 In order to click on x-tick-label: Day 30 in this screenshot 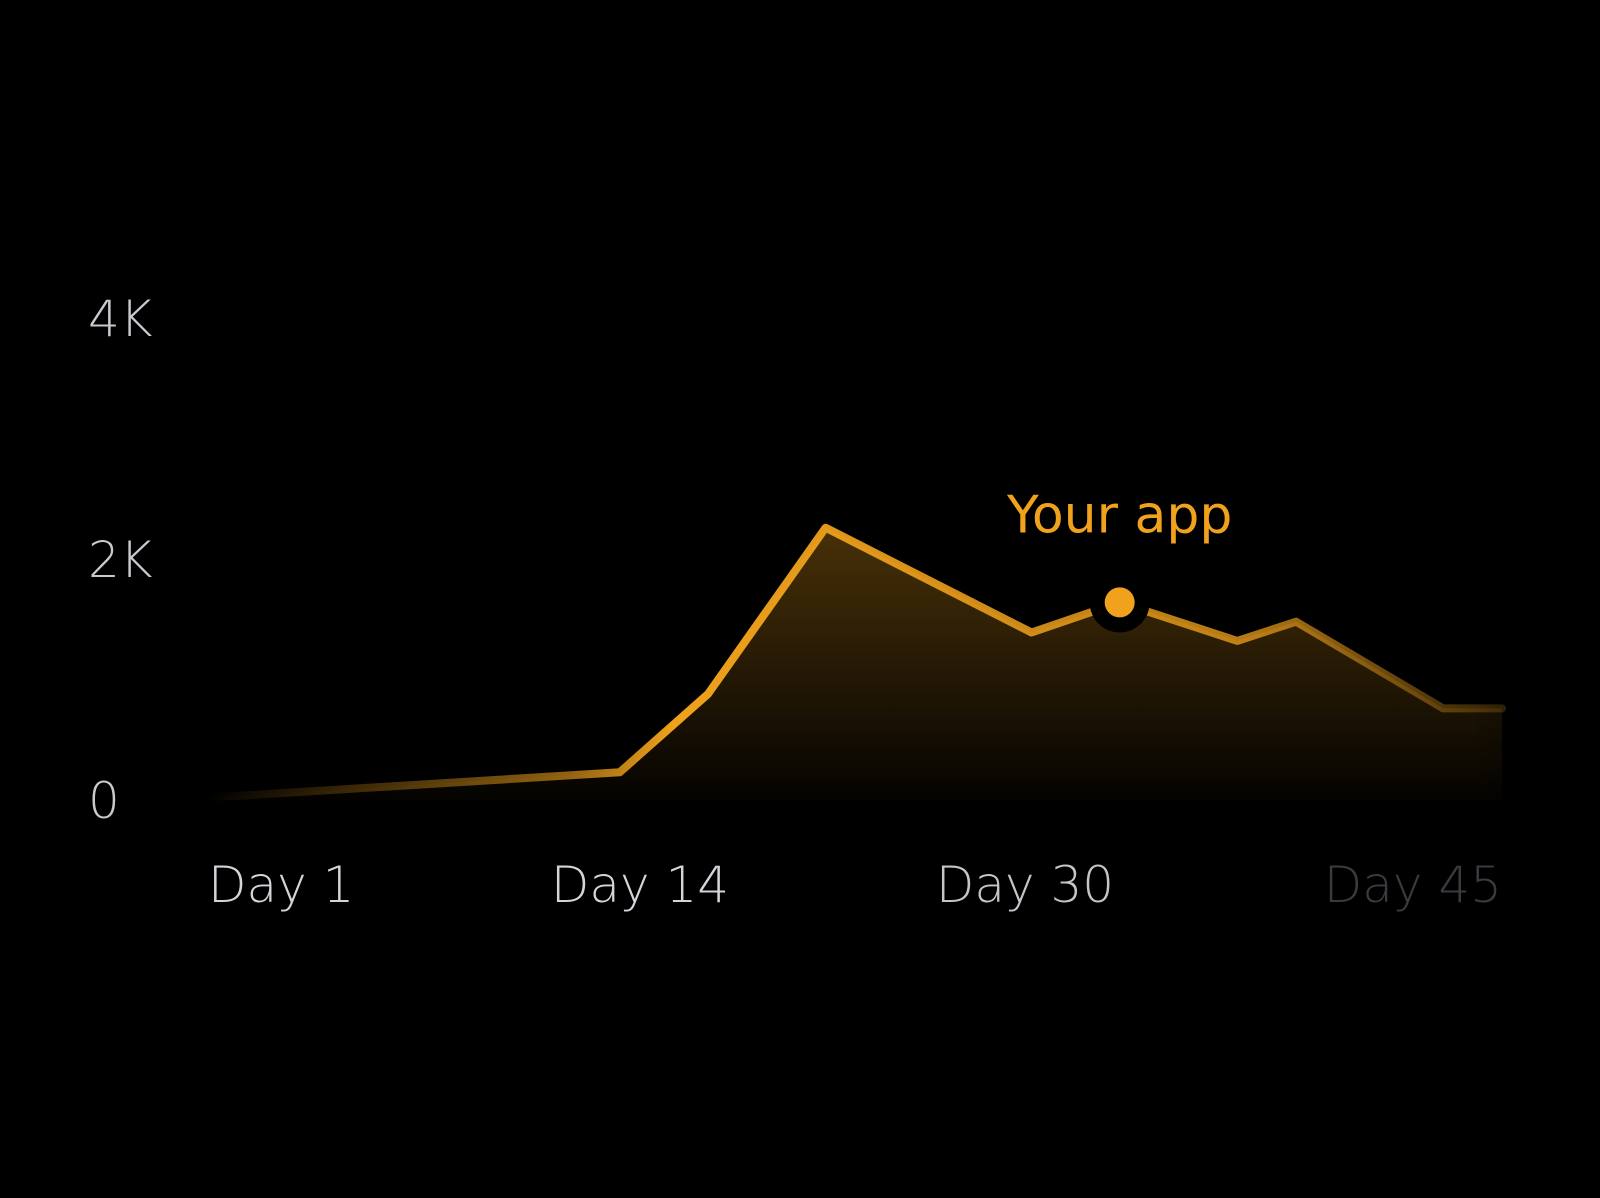, I will do `click(1025, 885)`.